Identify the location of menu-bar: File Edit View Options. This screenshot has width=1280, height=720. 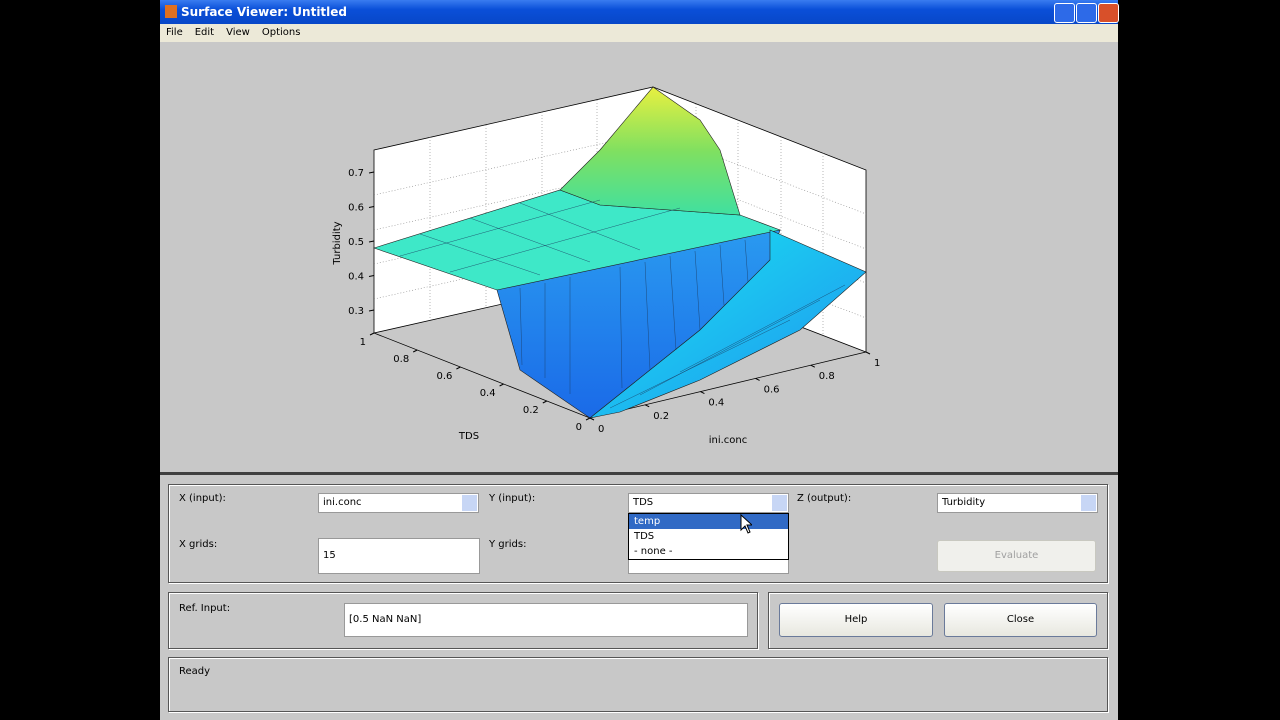
(639, 33).